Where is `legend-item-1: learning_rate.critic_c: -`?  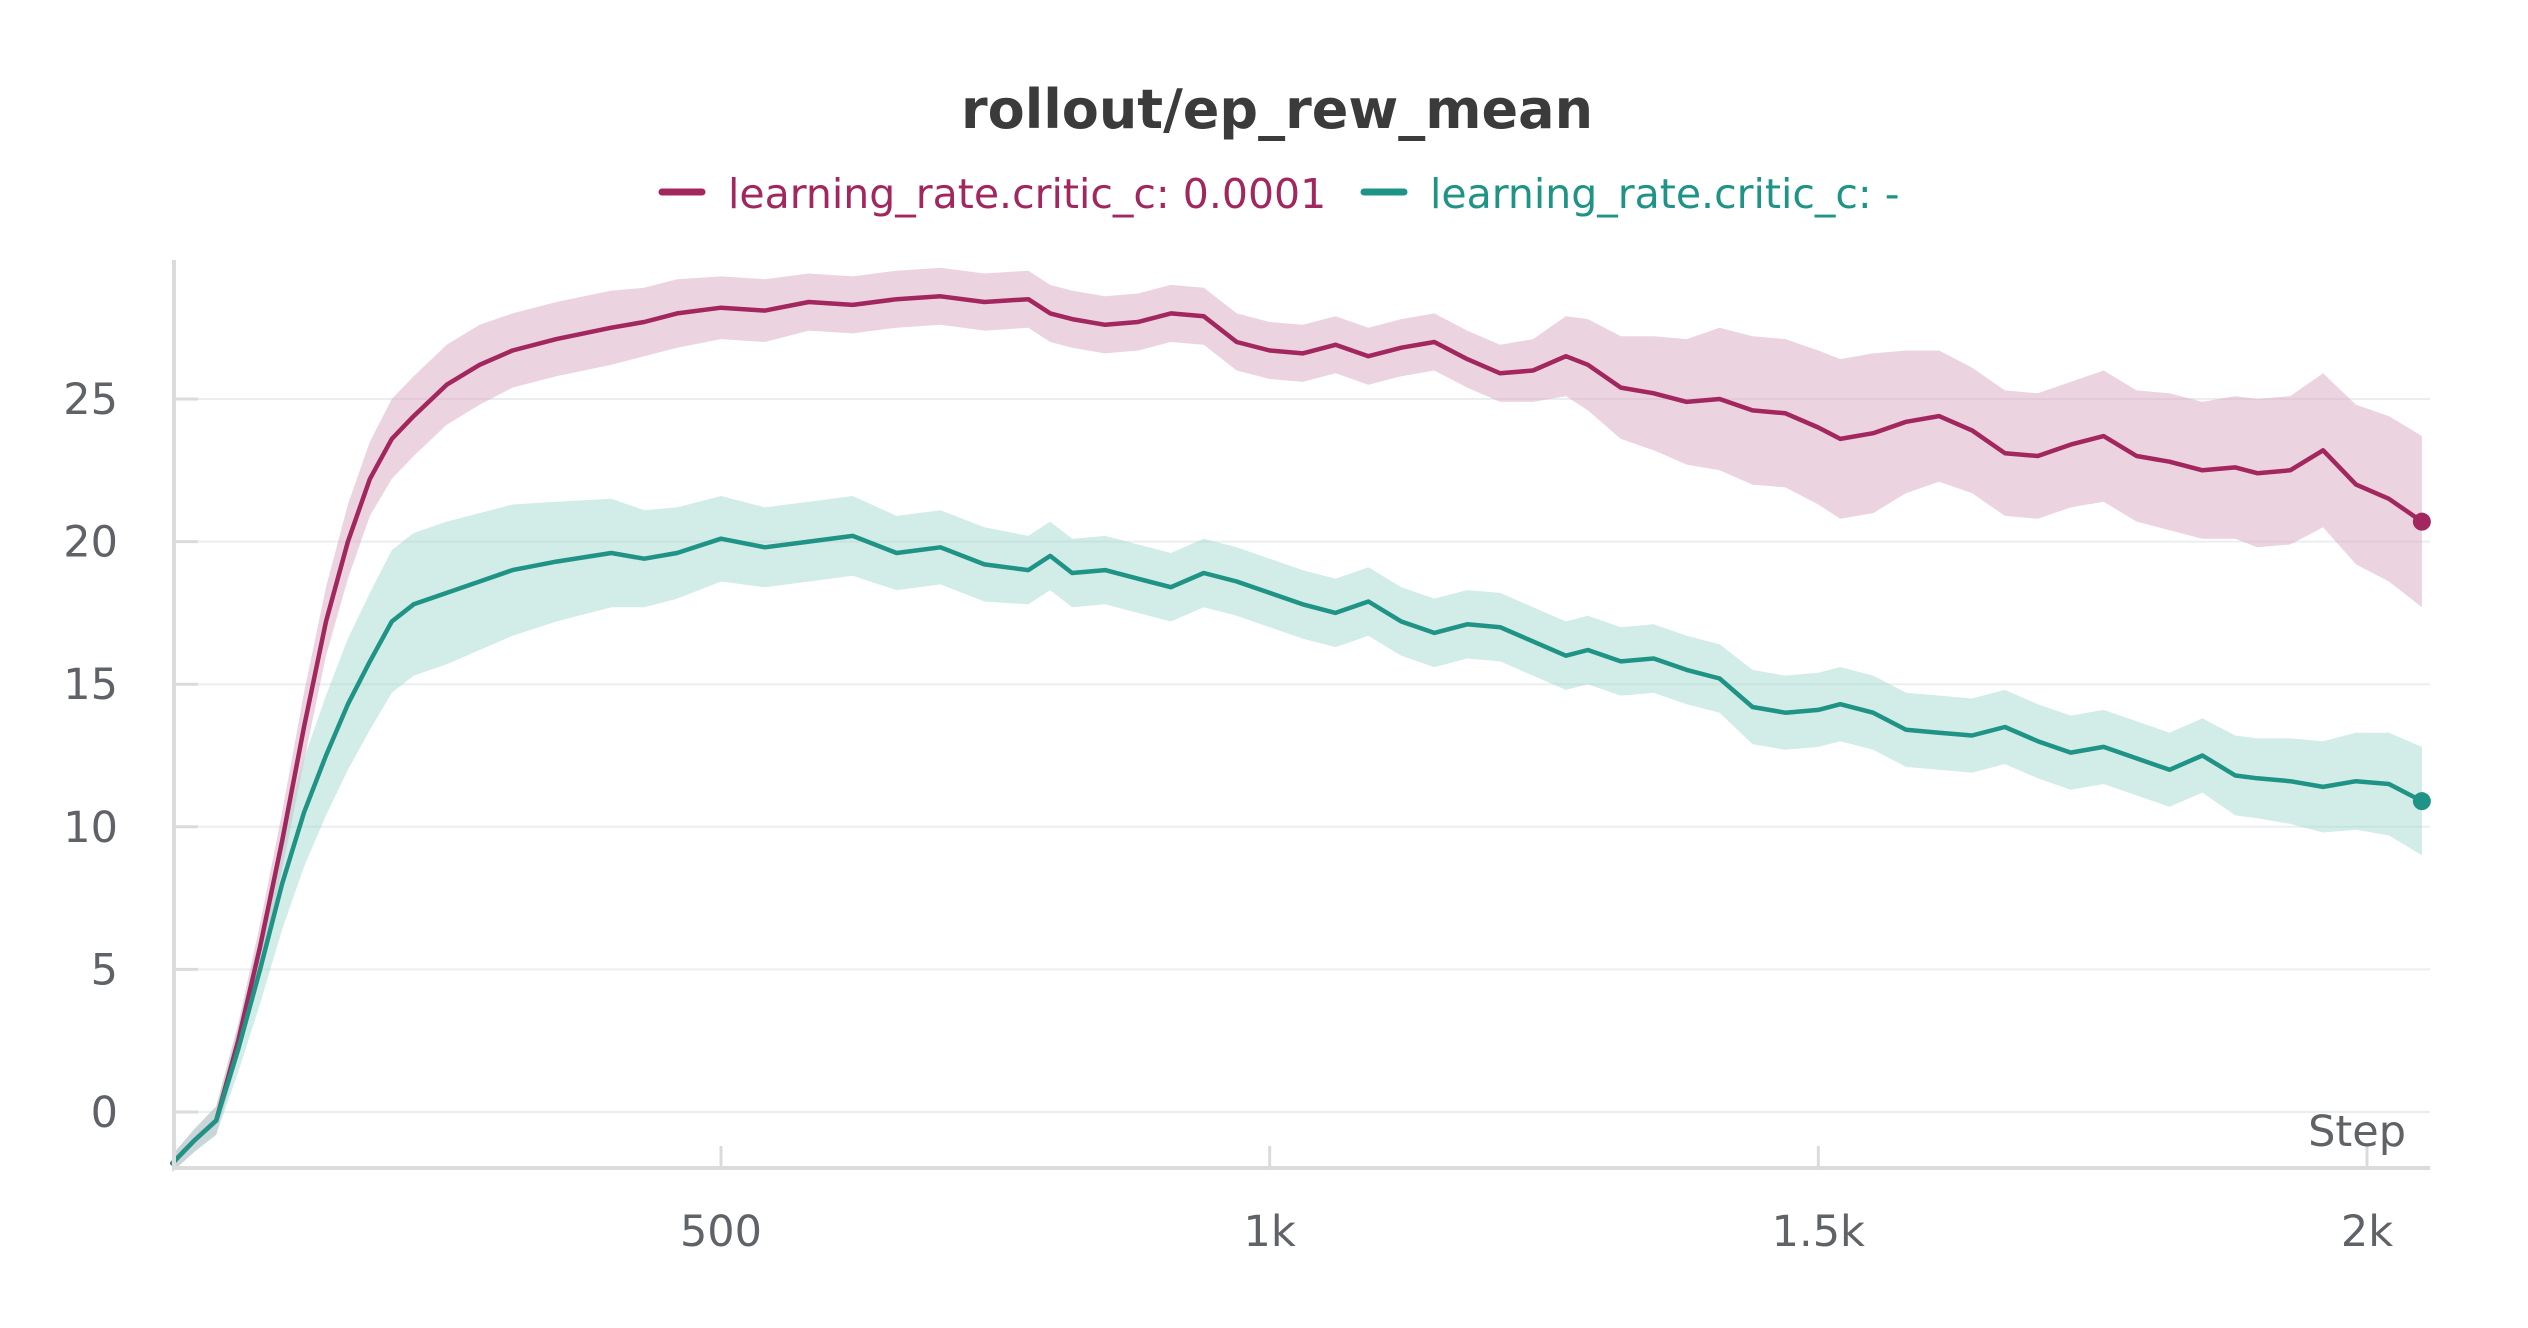 legend-item-1: learning_rate.critic_c: - is located at coordinates (1630, 194).